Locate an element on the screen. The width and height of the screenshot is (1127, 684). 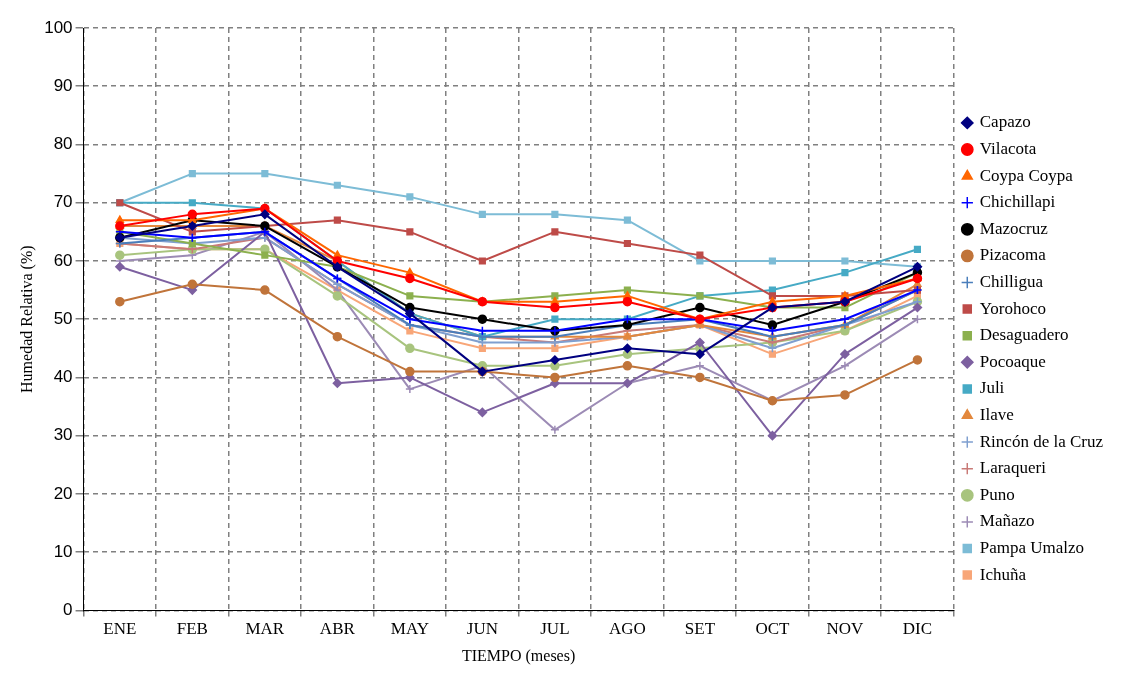
x-tick-label: ENE is located at coordinates (120, 629).